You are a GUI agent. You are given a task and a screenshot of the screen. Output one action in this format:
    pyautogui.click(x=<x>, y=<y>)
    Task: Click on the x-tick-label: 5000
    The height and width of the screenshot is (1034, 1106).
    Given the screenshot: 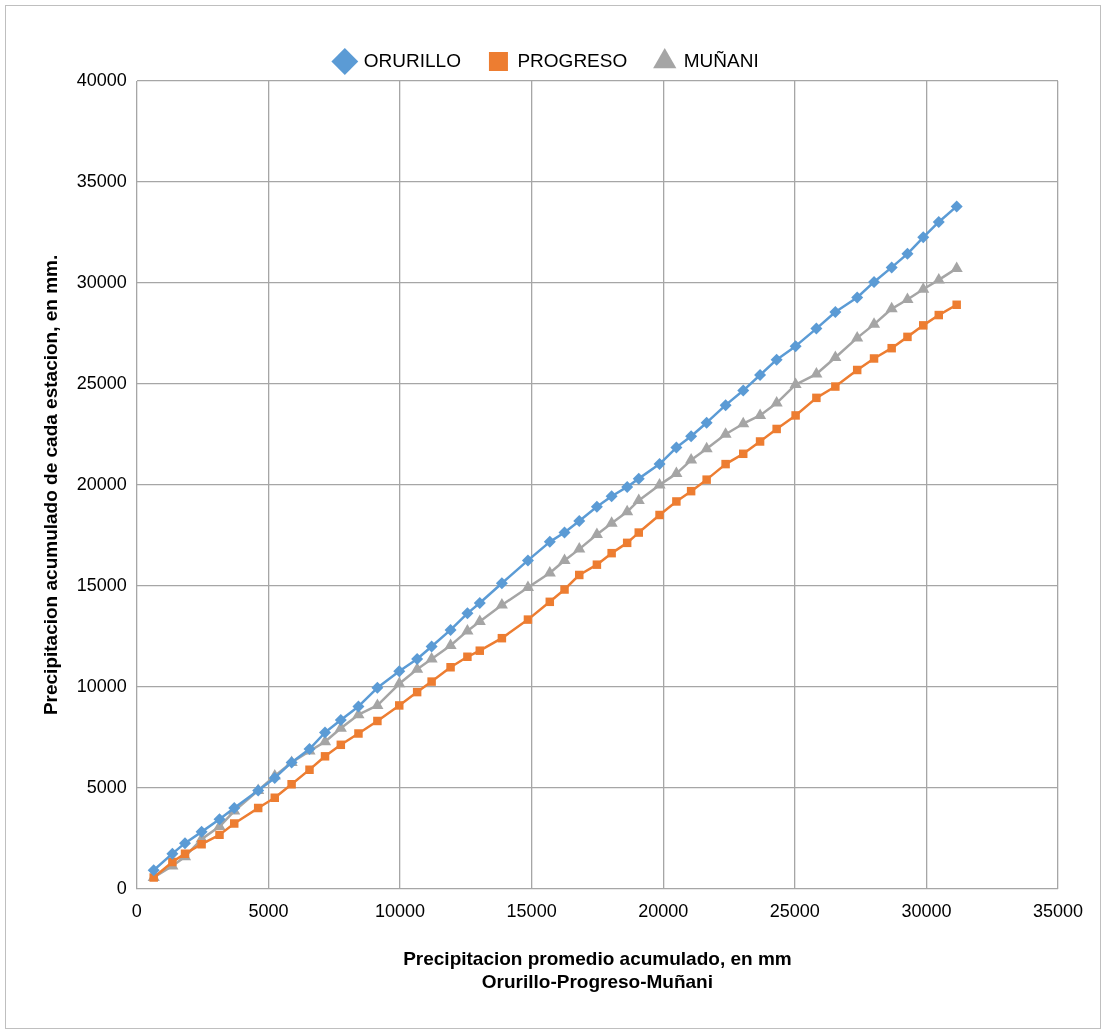 What is the action you would take?
    pyautogui.click(x=268, y=910)
    